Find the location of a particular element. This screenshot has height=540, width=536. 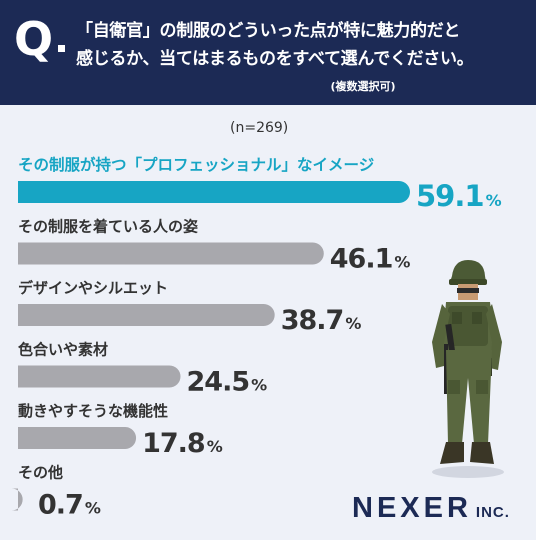

category-label-1: その制服を着ている人の姿 is located at coordinates (108, 227).